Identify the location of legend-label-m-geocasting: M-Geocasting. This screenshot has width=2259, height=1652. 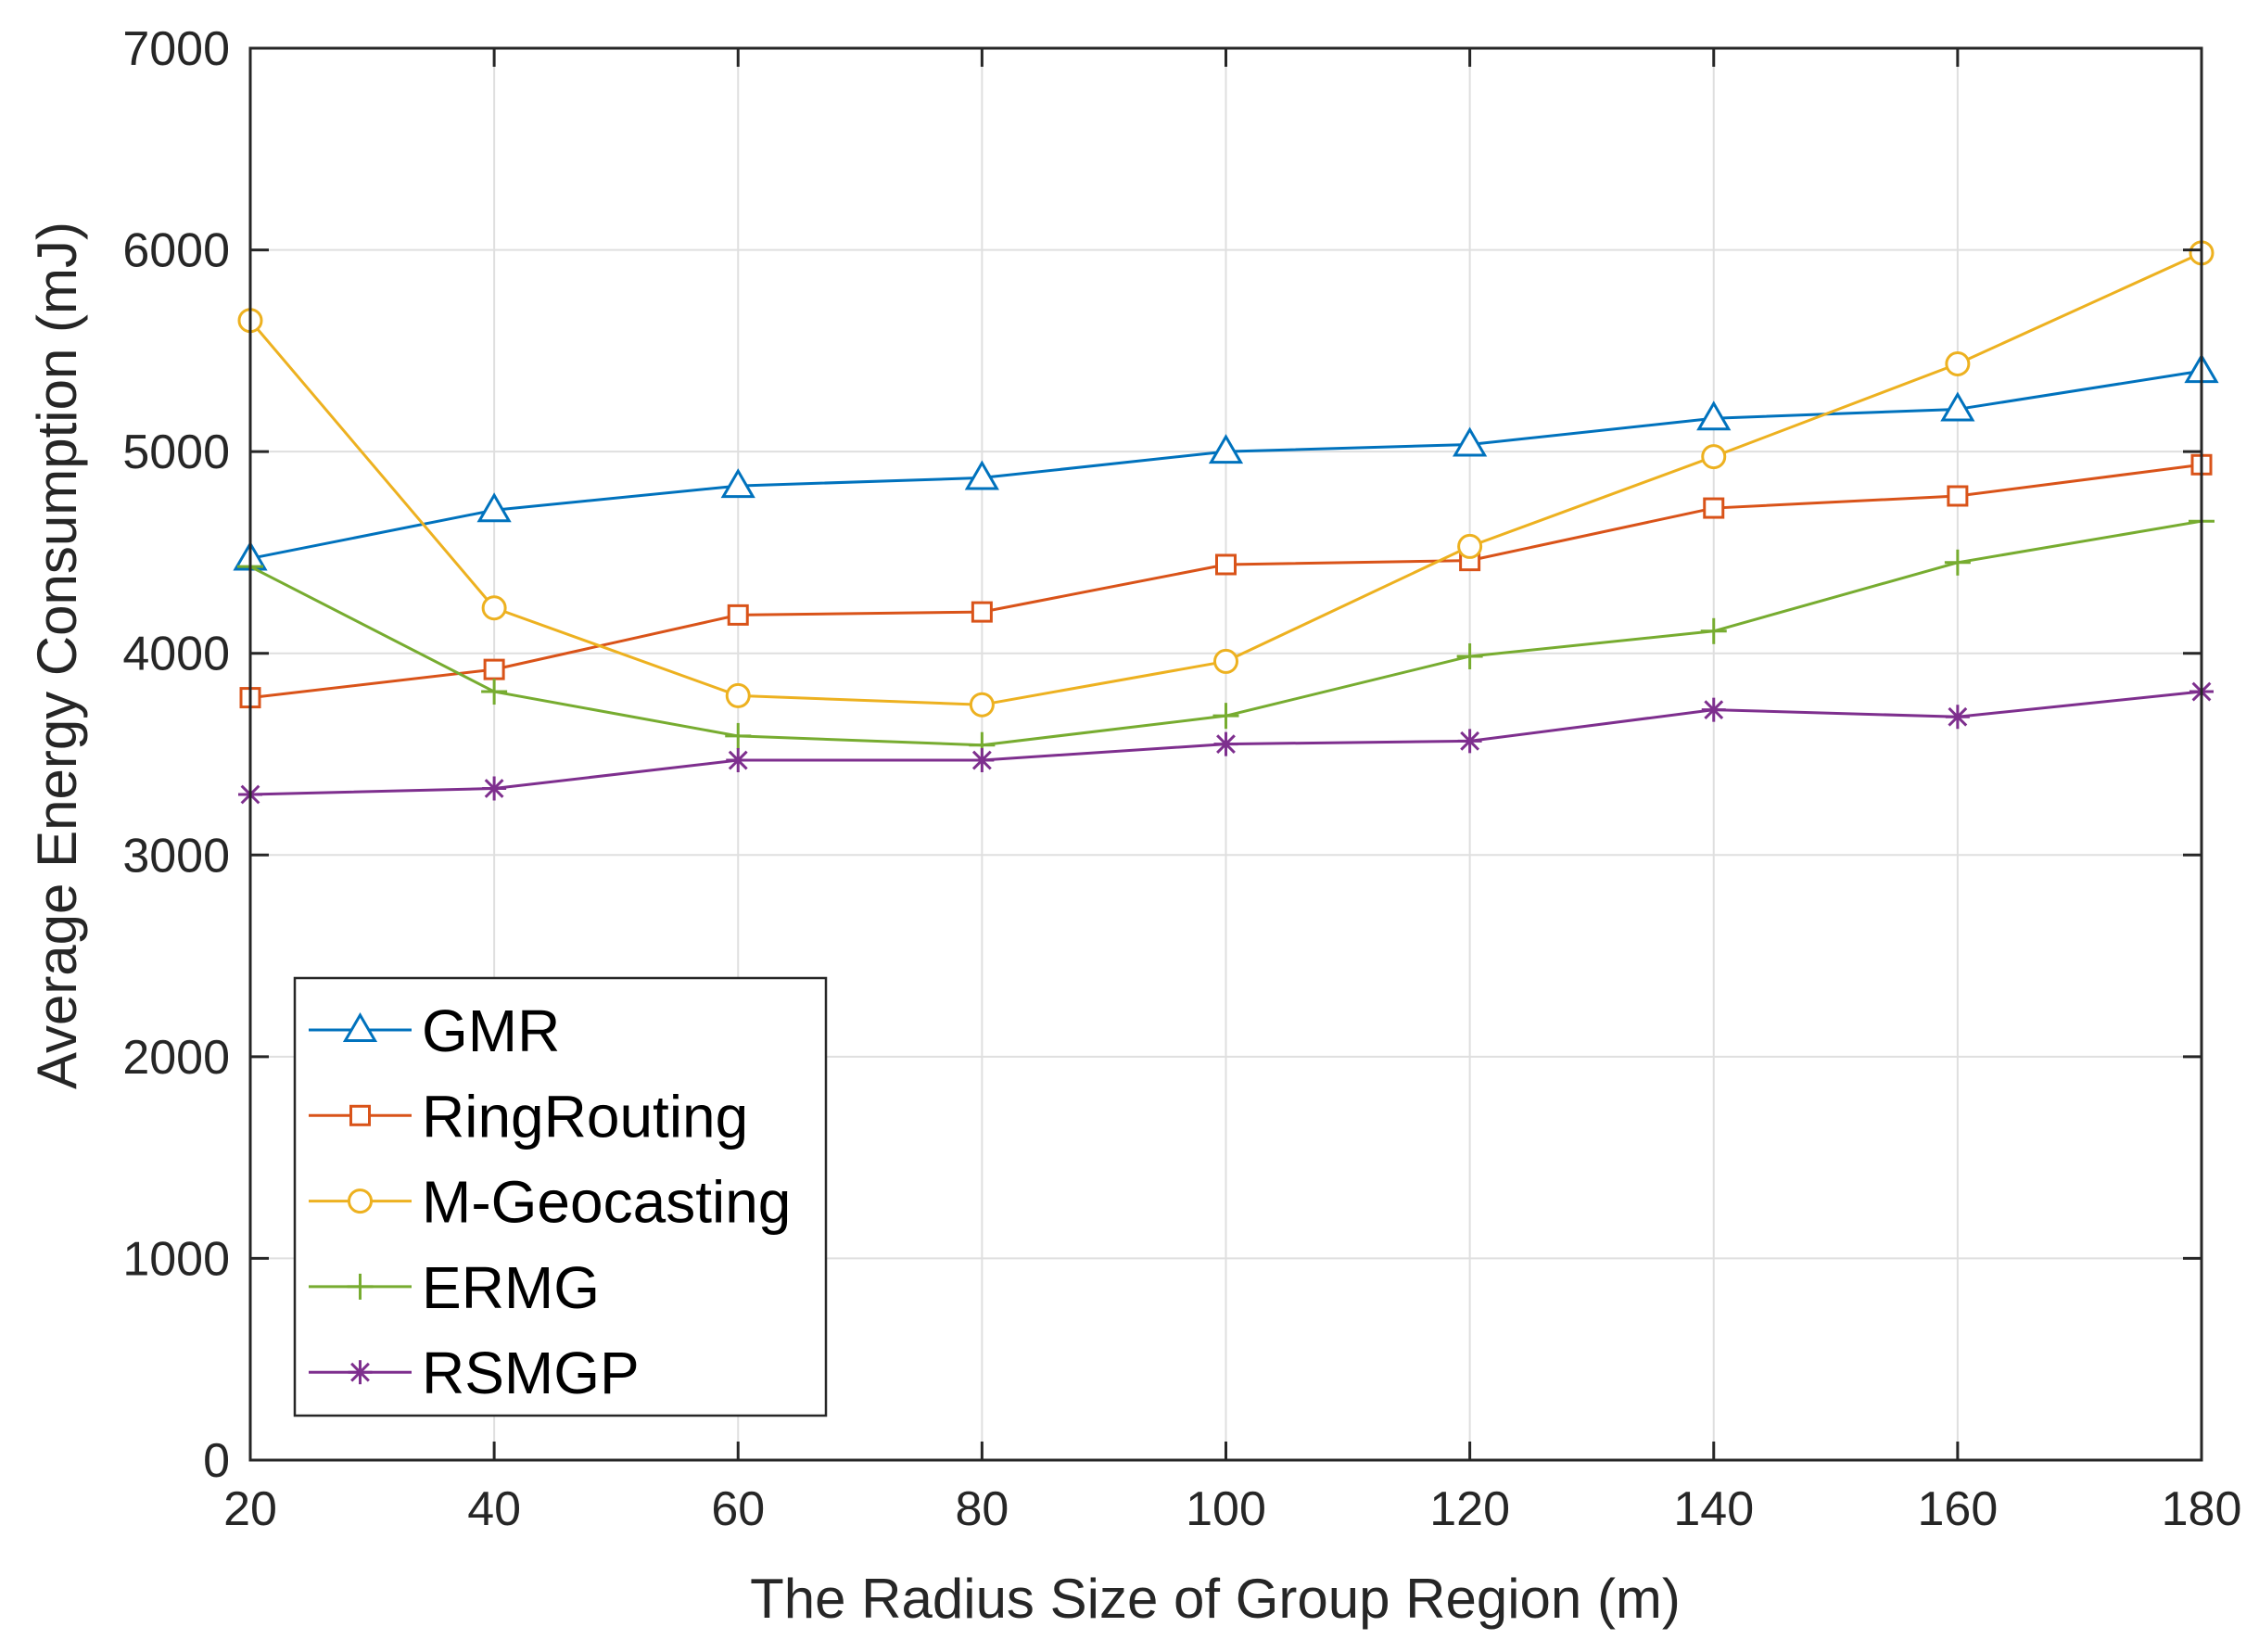
(606, 1202).